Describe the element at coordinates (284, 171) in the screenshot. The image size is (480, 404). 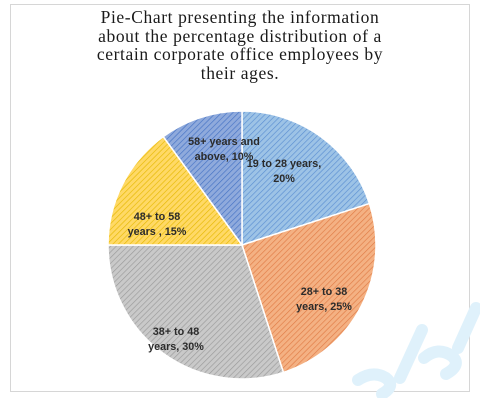
I see `slice-label: 19 to 28 years, 20%` at that location.